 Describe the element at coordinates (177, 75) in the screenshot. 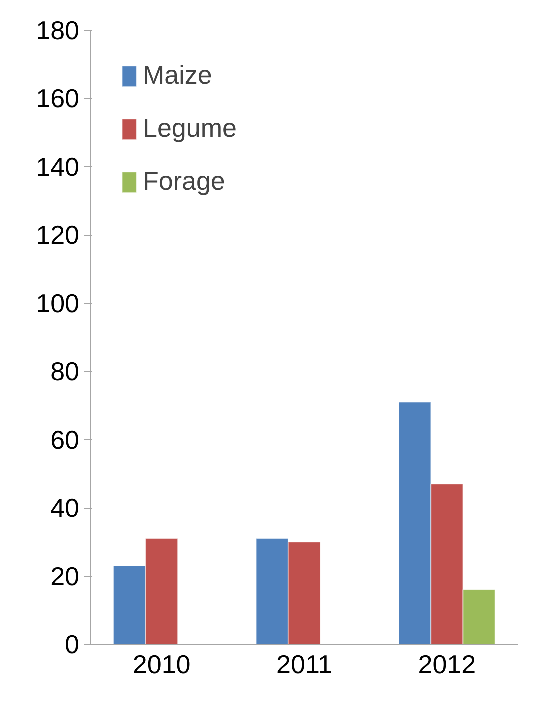

I see `legend-label: Maize` at that location.